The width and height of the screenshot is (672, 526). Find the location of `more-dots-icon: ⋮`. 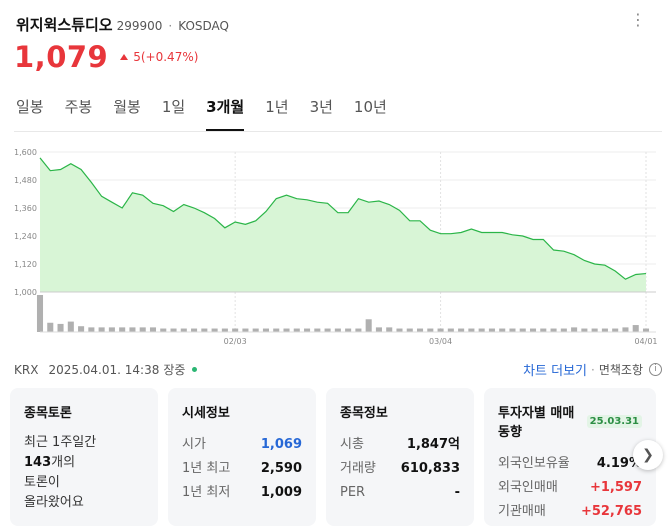

more-dots-icon: ⋮ is located at coordinates (638, 19).